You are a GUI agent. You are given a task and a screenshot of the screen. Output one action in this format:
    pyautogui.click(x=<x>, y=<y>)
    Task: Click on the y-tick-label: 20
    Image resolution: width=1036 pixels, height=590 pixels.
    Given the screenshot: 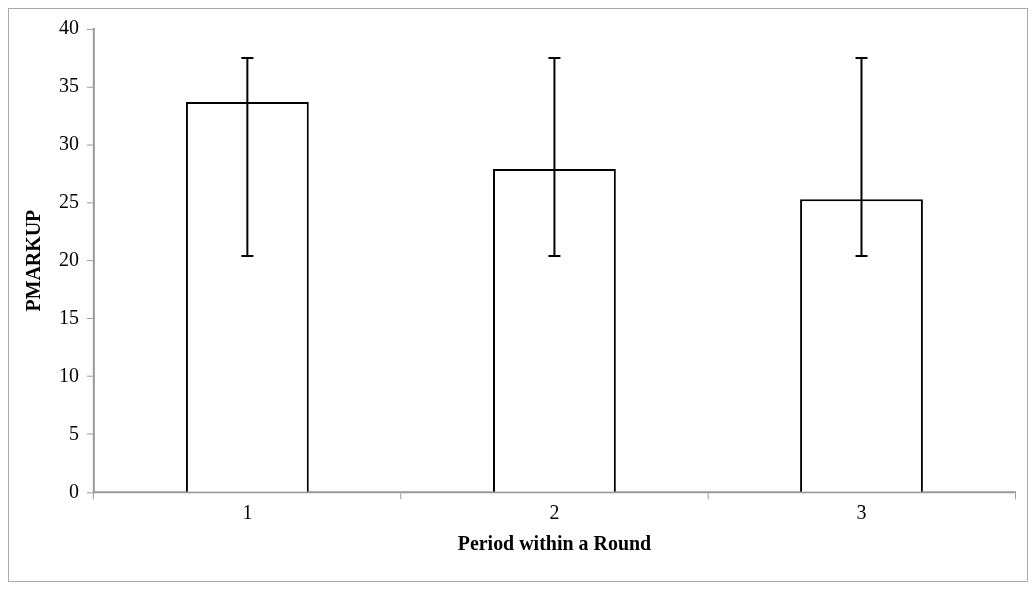 What is the action you would take?
    pyautogui.click(x=68, y=258)
    